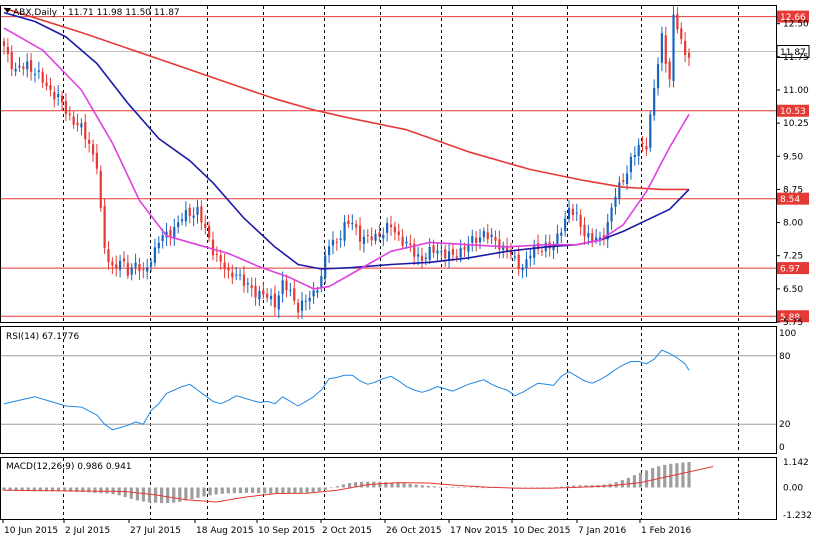  Describe the element at coordinates (414, 531) in the screenshot. I see `time-tick-label: 26 Oct 2015` at that location.